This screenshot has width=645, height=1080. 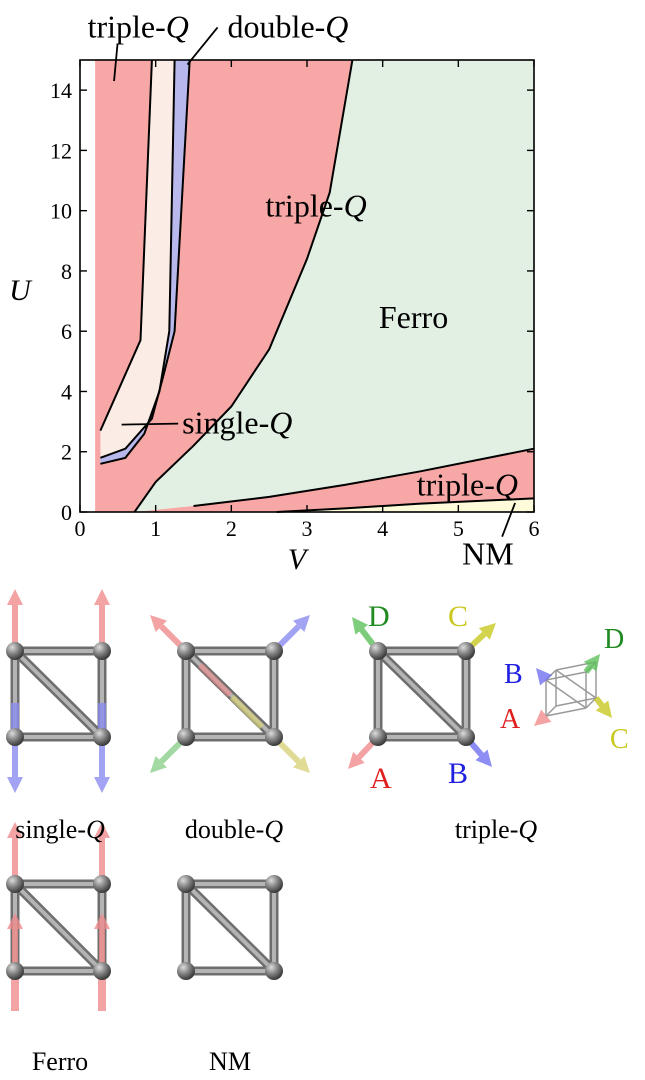 I want to click on x-tick-label: 1, so click(x=155, y=528).